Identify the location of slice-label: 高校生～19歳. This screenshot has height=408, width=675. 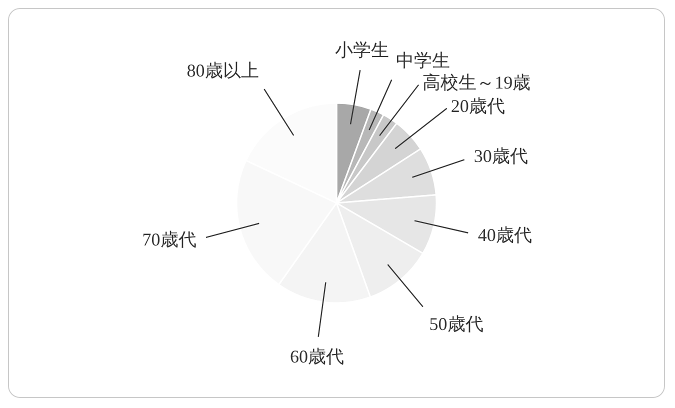
(476, 82).